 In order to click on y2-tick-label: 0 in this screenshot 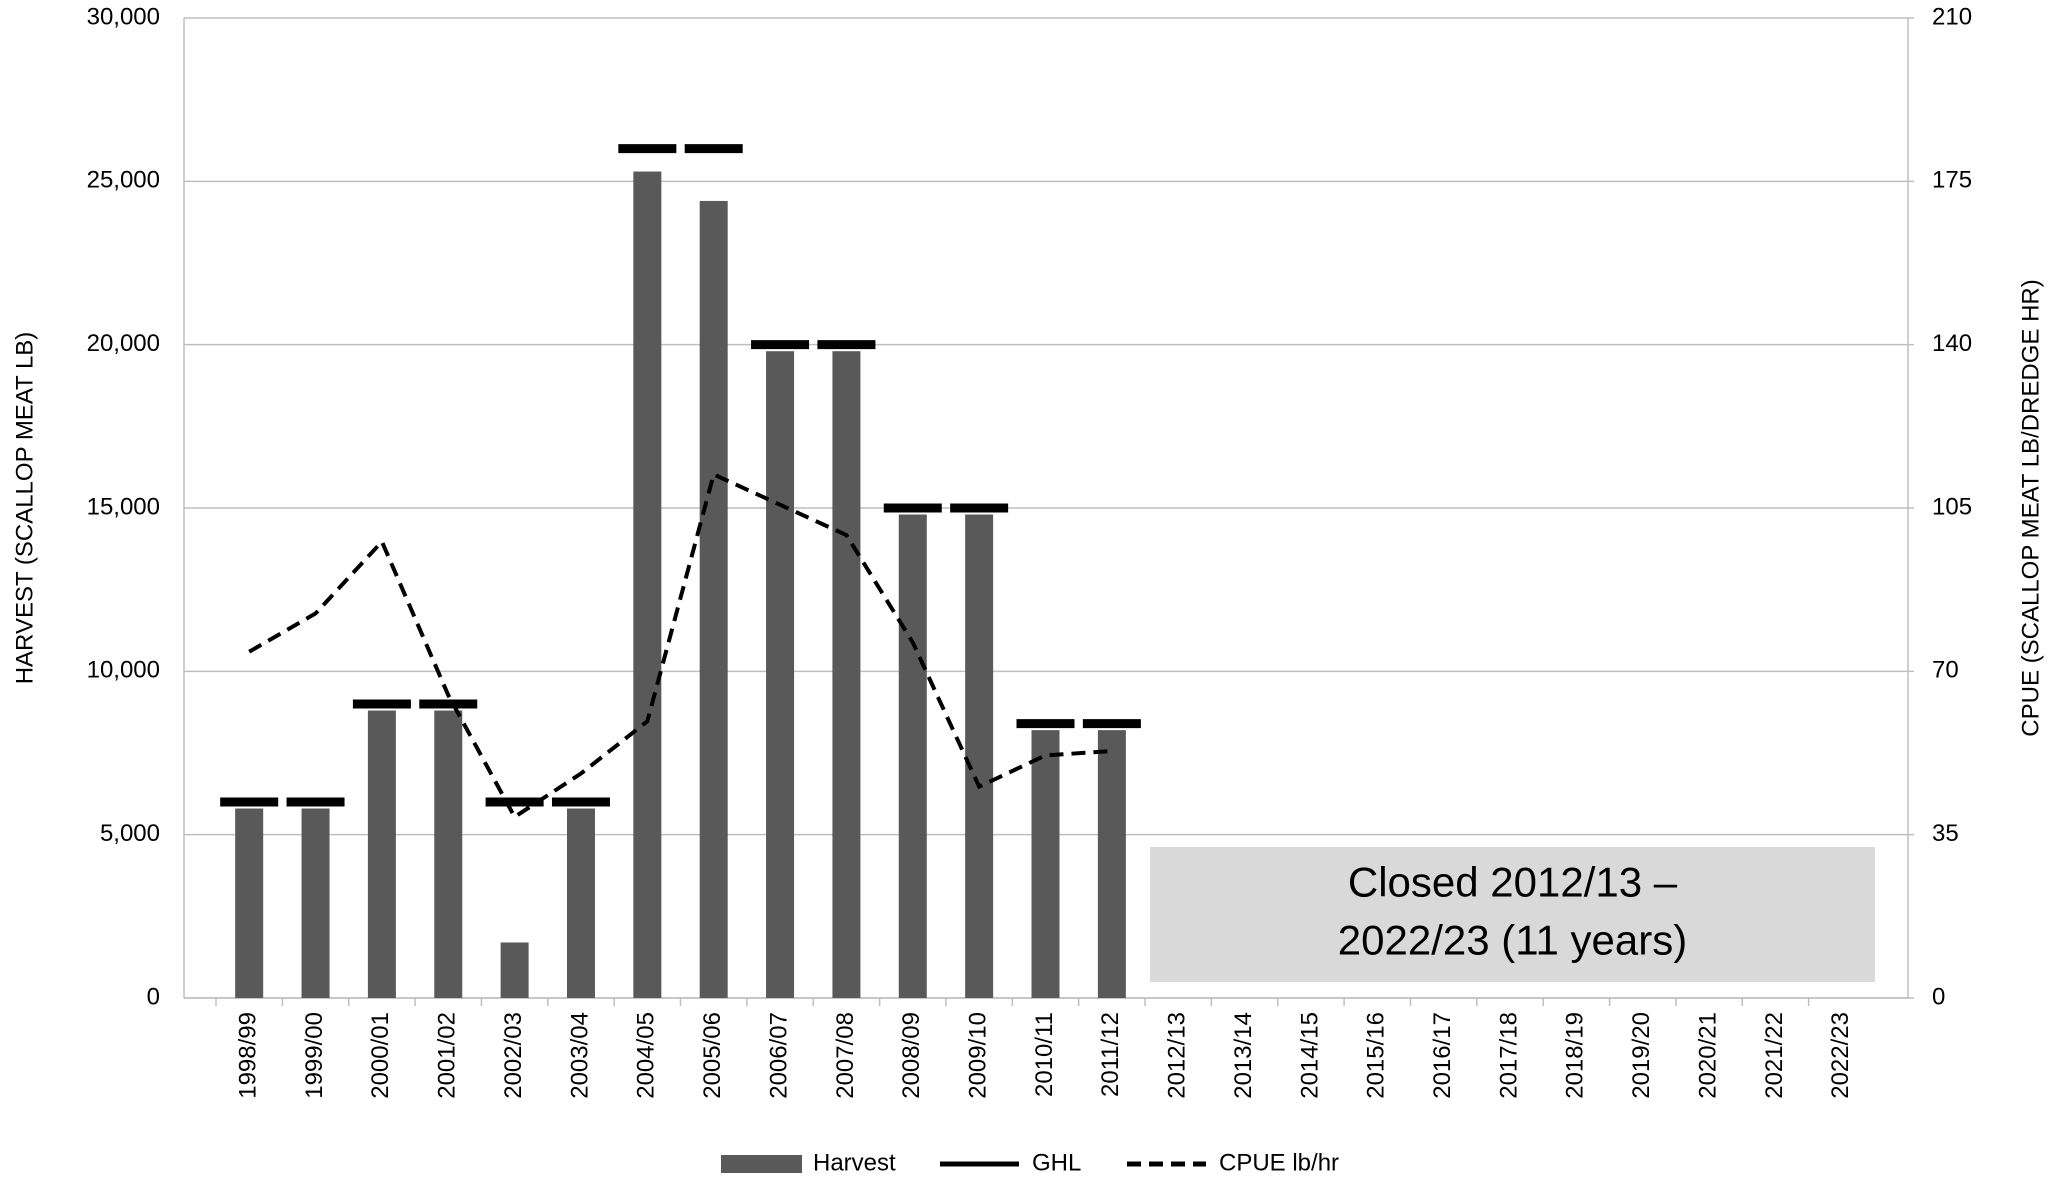, I will do `click(1938, 996)`.